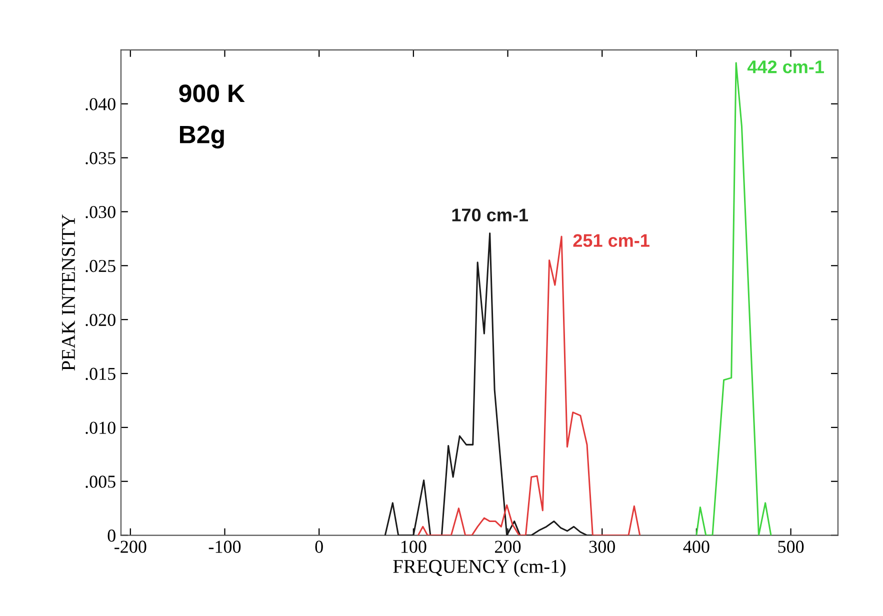 This screenshot has height=616, width=883. What do you see at coordinates (785, 67) in the screenshot?
I see `series-label: 442 cm-1` at bounding box center [785, 67].